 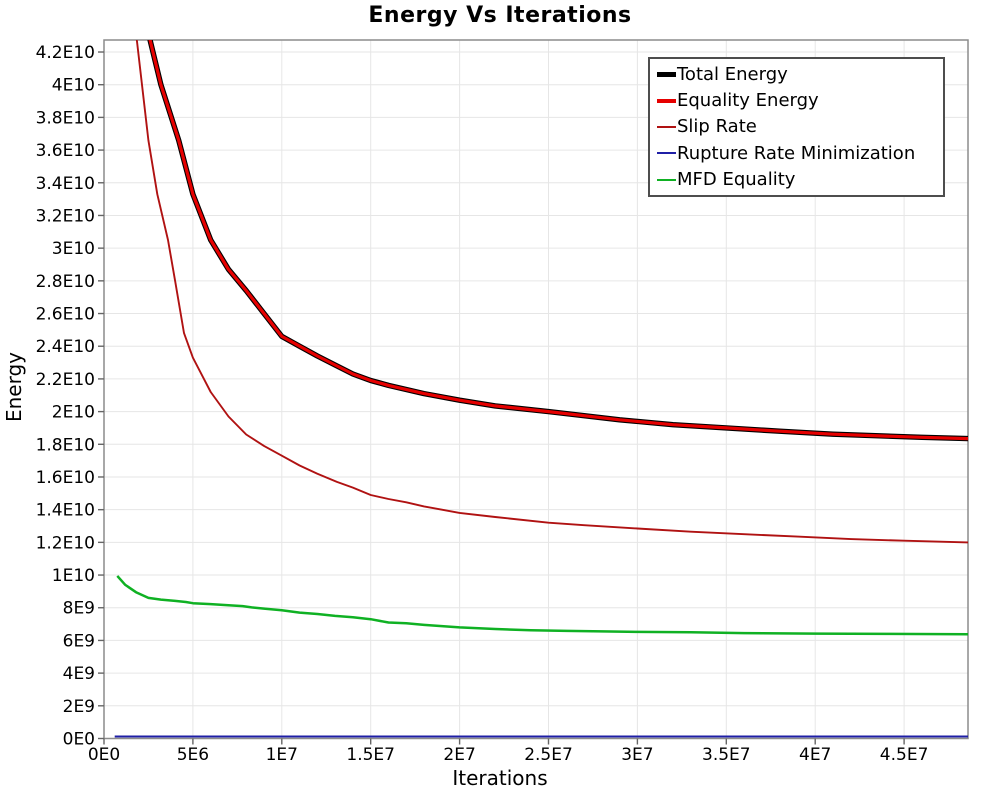 What do you see at coordinates (815, 755) in the screenshot?
I see `x-tick-label: 4E7` at bounding box center [815, 755].